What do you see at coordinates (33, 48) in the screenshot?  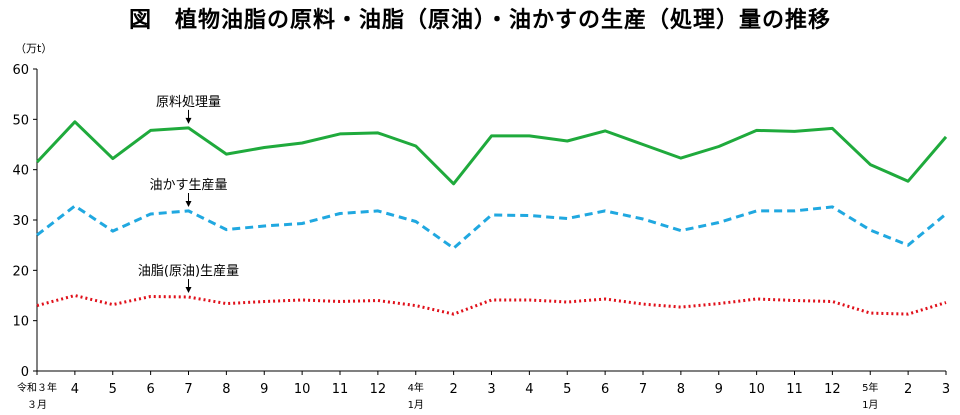 I see `y-axis-unit-label: （万t）` at bounding box center [33, 48].